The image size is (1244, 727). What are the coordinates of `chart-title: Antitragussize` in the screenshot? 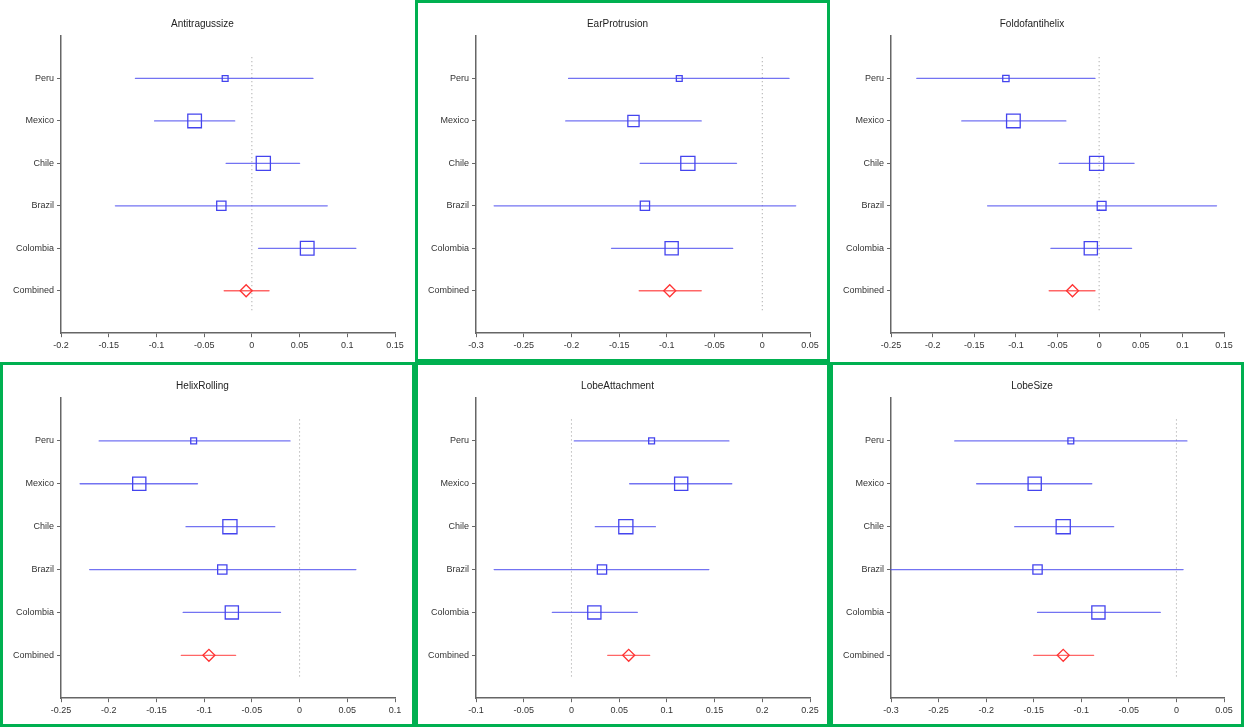 It's located at (203, 23).